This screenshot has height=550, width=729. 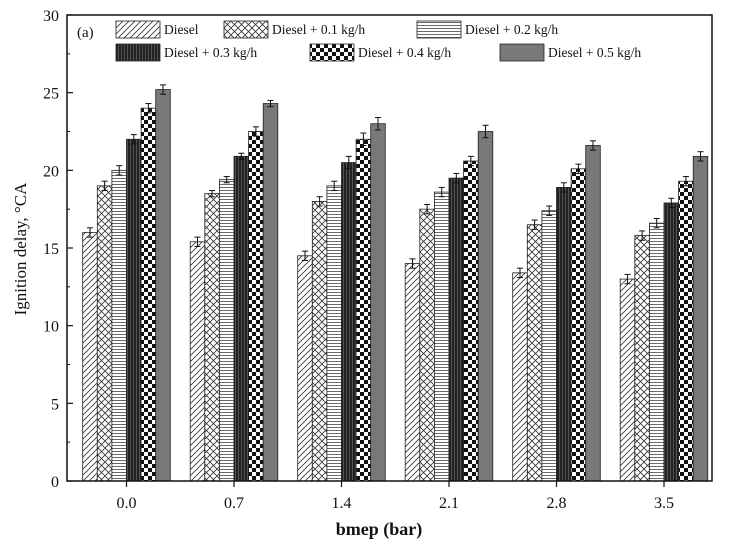 What do you see at coordinates (119, 325) in the screenshot?
I see `bar-0.0-series-3` at bounding box center [119, 325].